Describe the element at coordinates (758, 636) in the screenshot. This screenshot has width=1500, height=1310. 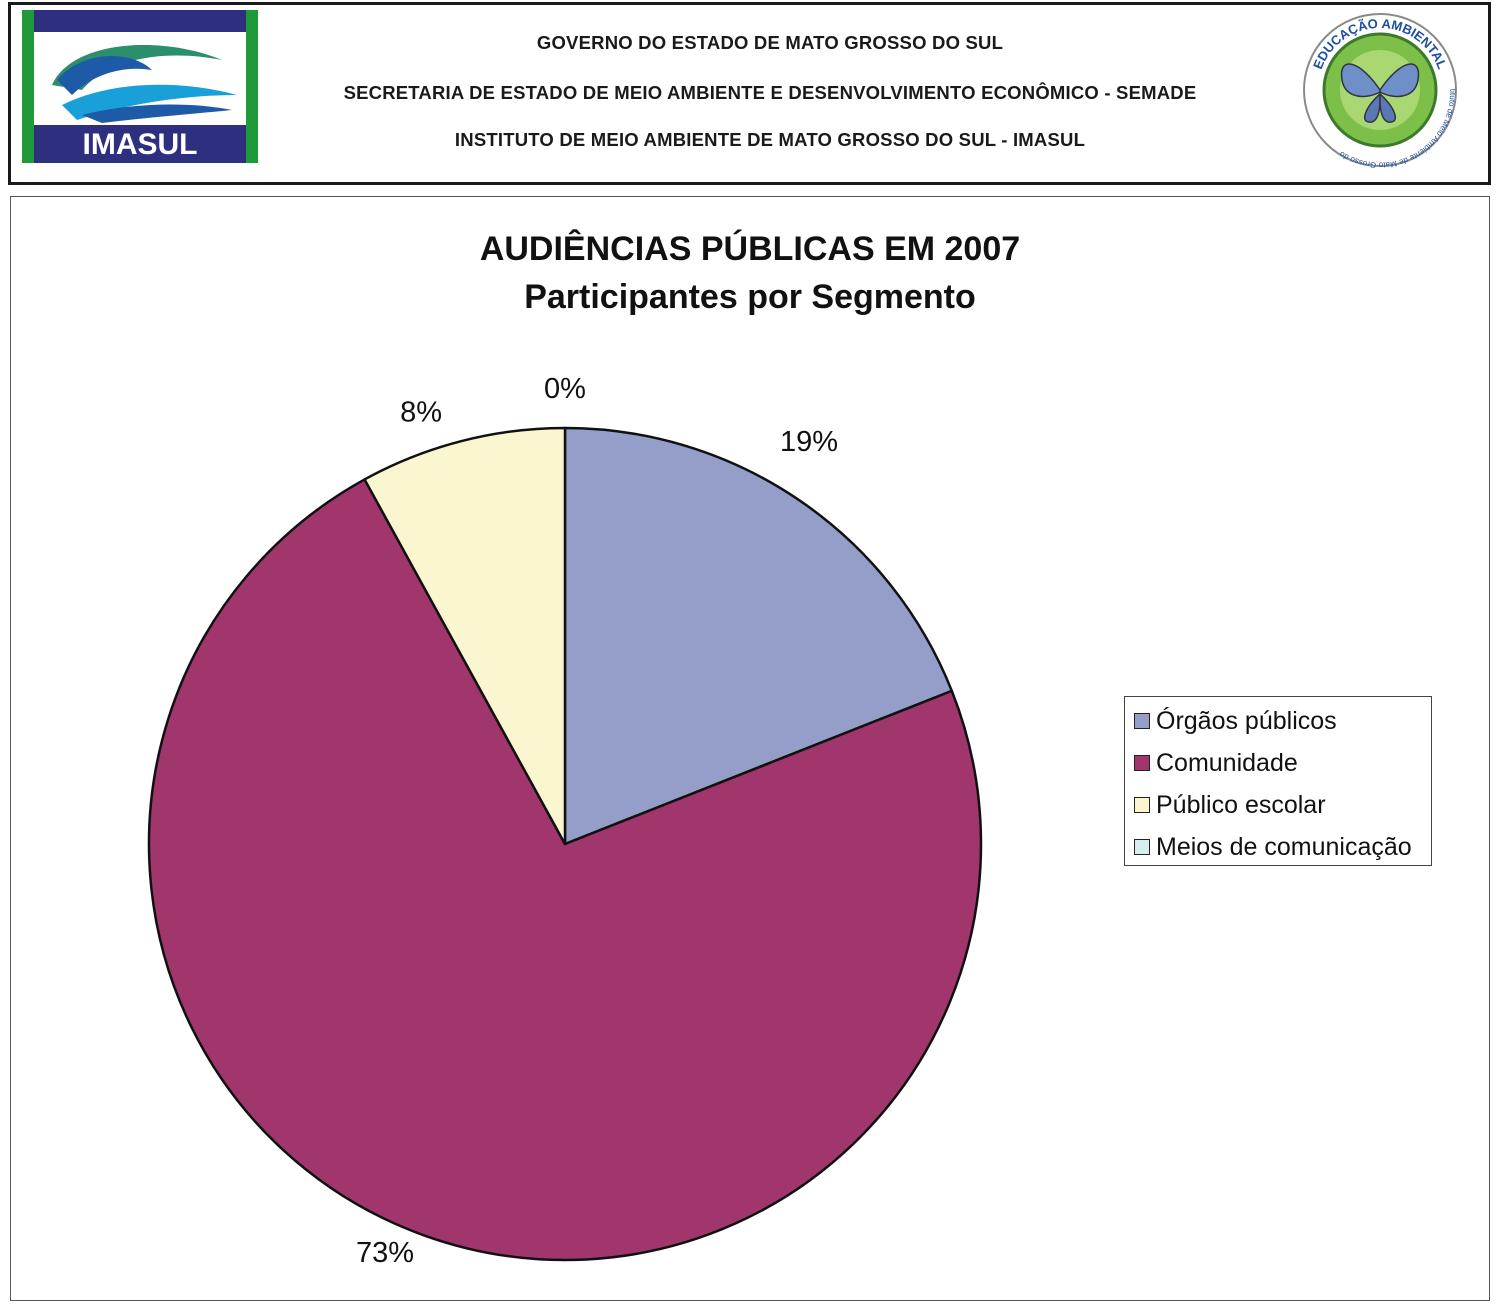
I see `pie-slice-orgaos-publicos` at that location.